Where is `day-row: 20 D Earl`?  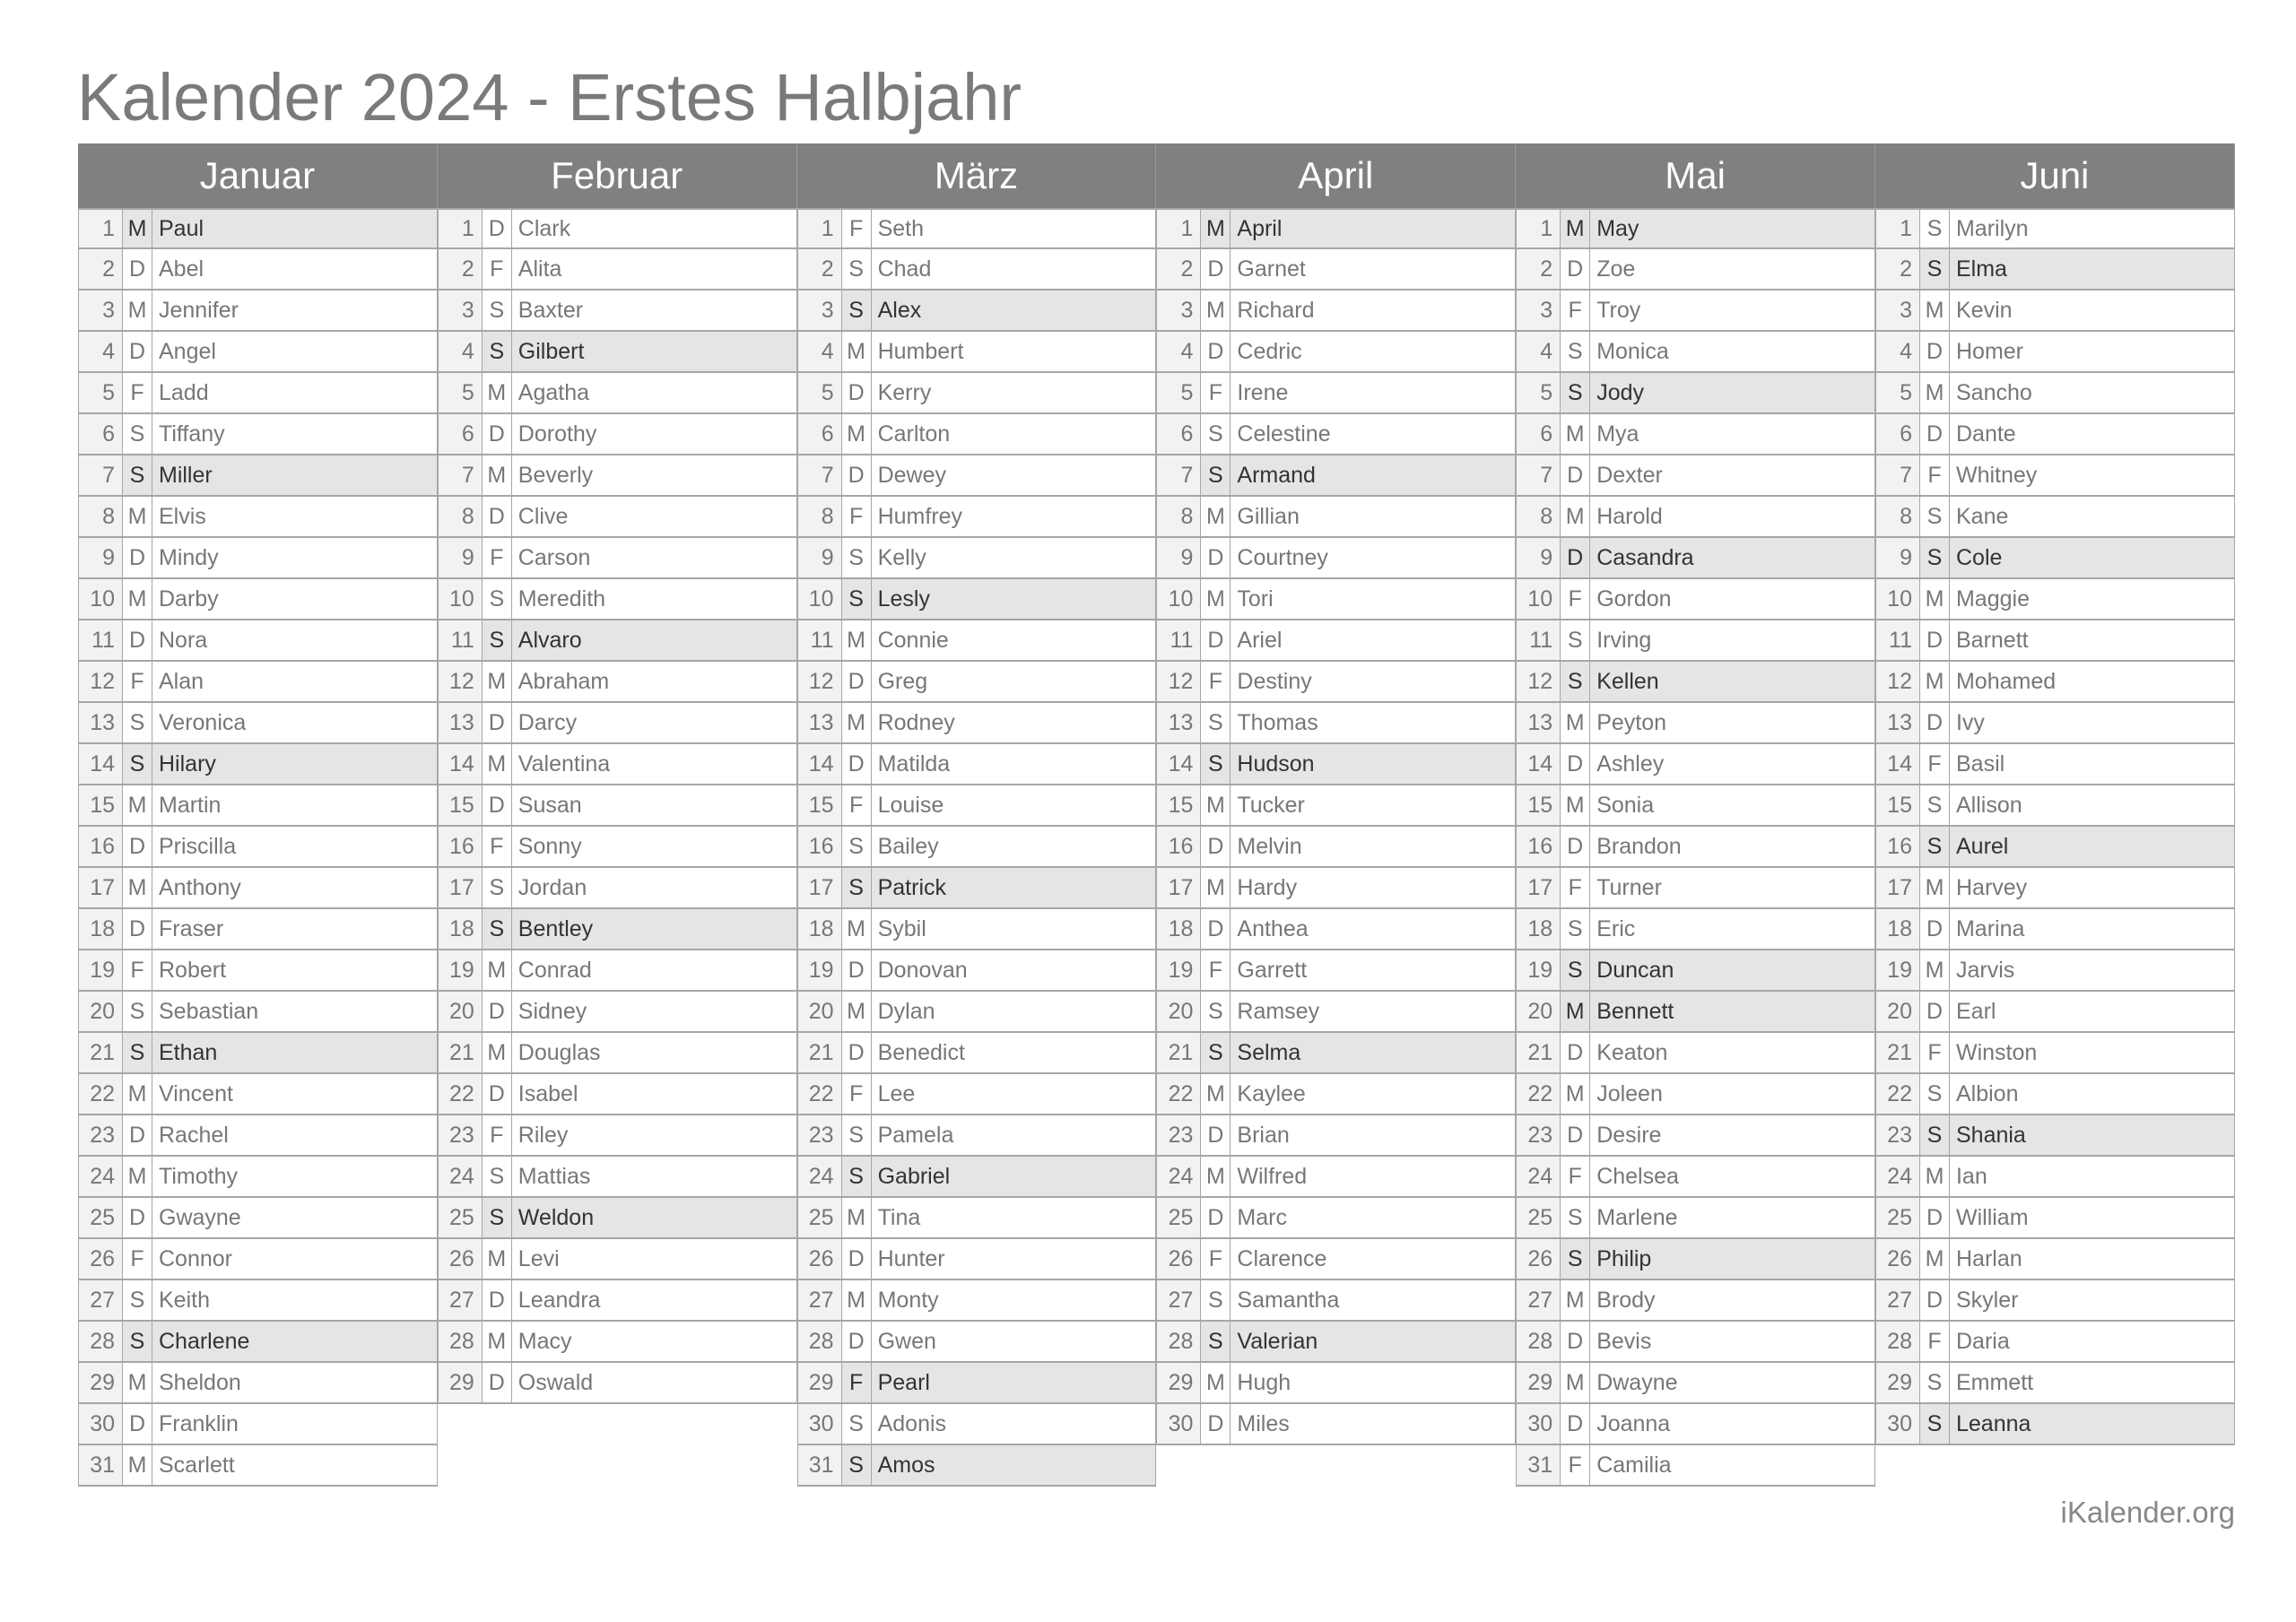
day-row: 20 D Earl is located at coordinates (2054, 1012).